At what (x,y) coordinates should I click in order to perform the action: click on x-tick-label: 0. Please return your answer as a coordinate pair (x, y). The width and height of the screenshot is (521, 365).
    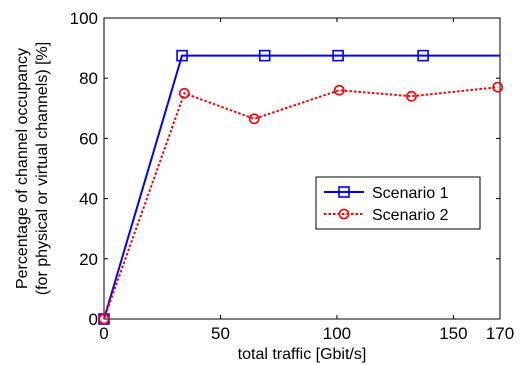
    Looking at the image, I should click on (103, 333).